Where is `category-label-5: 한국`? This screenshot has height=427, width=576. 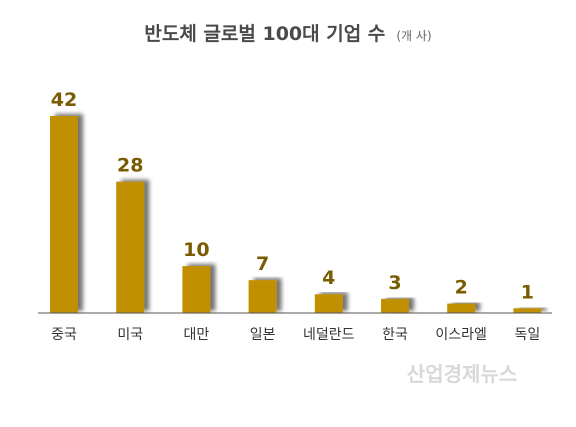 category-label-5: 한국 is located at coordinates (395, 335).